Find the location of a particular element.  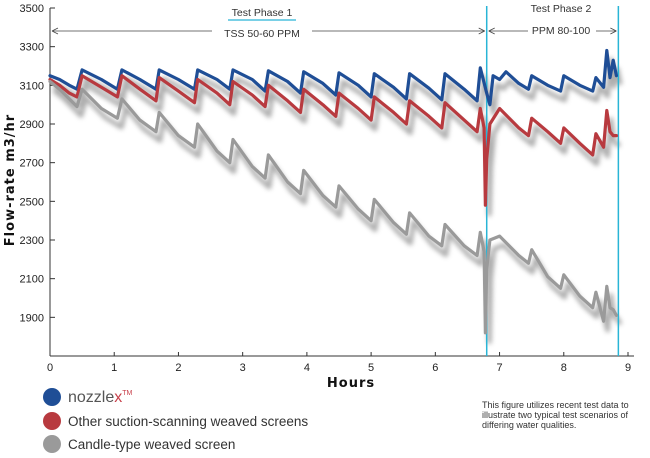

phase2-title: Test Phase 2 is located at coordinates (561, 9).